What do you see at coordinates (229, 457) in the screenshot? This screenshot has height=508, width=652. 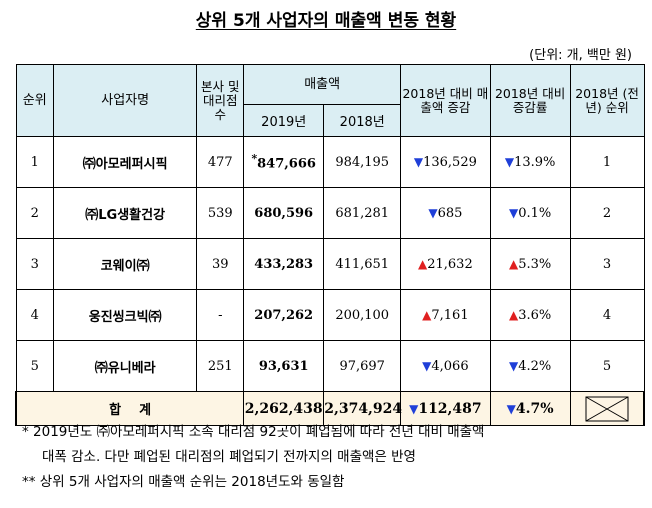 I see `footnote-1-cont: 대폭 감소. 다만 폐업된 대리점의 폐업되기 전까지의 매출액은 반영` at bounding box center [229, 457].